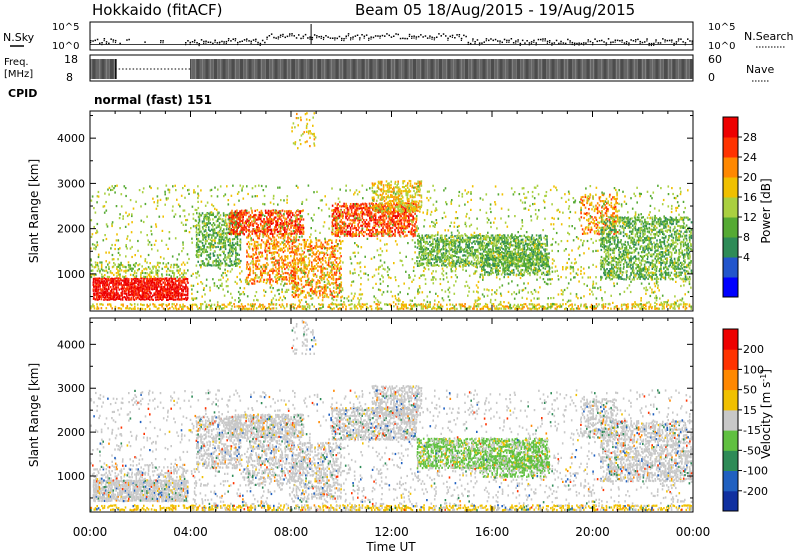  What do you see at coordinates (721, 46) in the screenshot?
I see `nsearch-tick-low: 10^0` at bounding box center [721, 46].